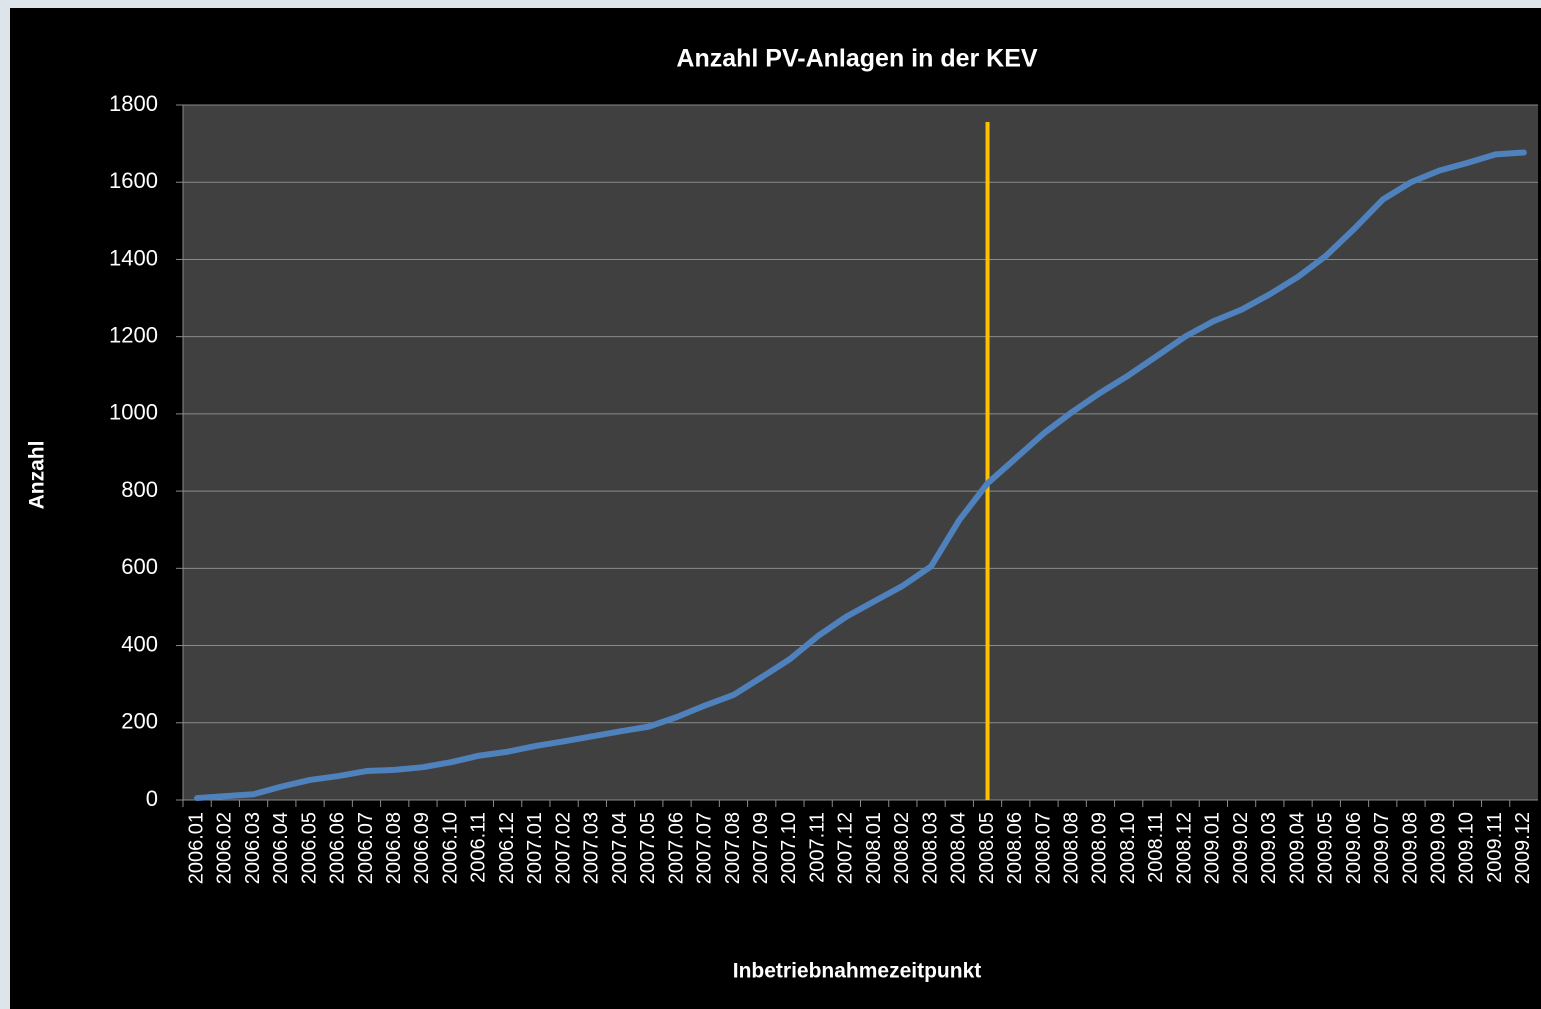 The width and height of the screenshot is (1541, 1009). I want to click on x-tick-label: 2009.06, so click(1354, 848).